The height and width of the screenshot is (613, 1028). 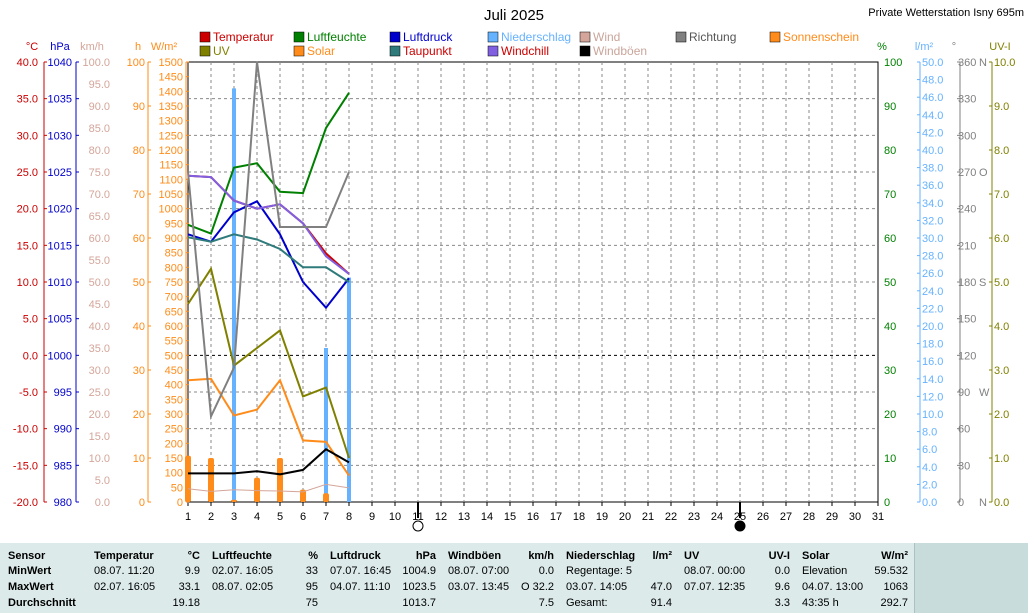 I want to click on axis-rain-tick-label: 14.0, so click(x=932, y=380).